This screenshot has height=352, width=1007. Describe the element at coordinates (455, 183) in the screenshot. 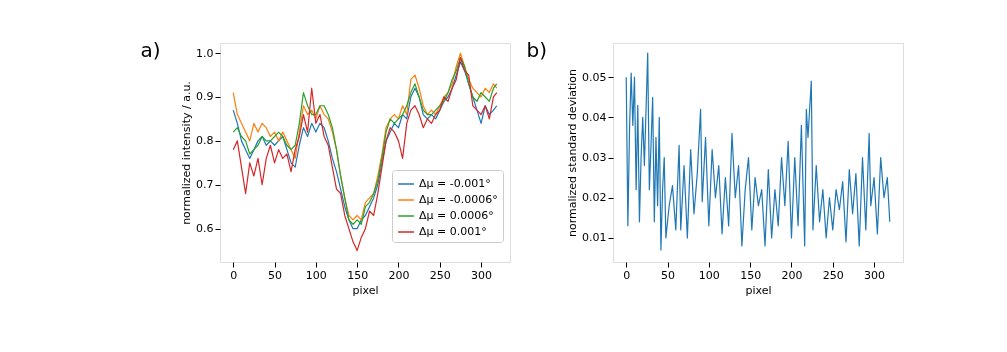

I see `legend-label: Δμ = -0.001°` at that location.